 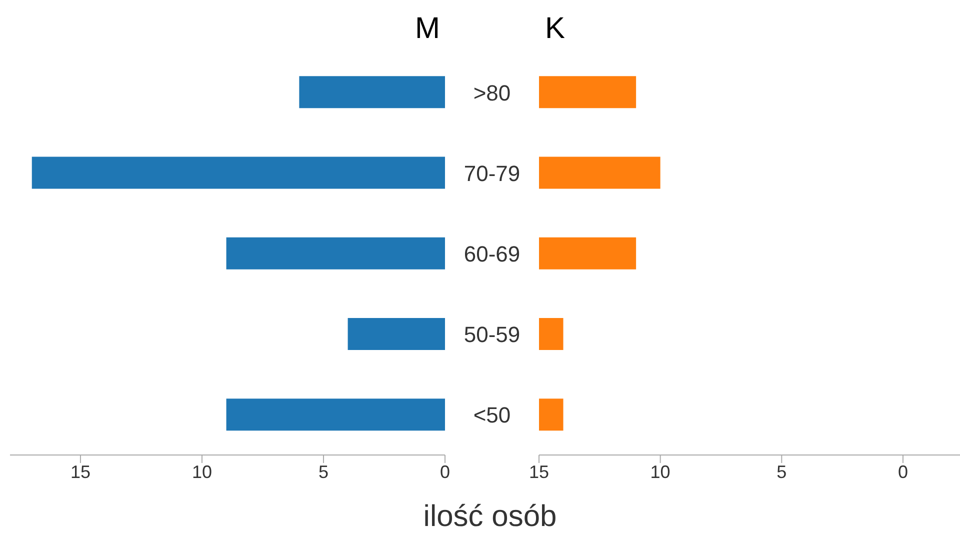 What do you see at coordinates (555, 29) in the screenshot?
I see `chart-title: K` at bounding box center [555, 29].